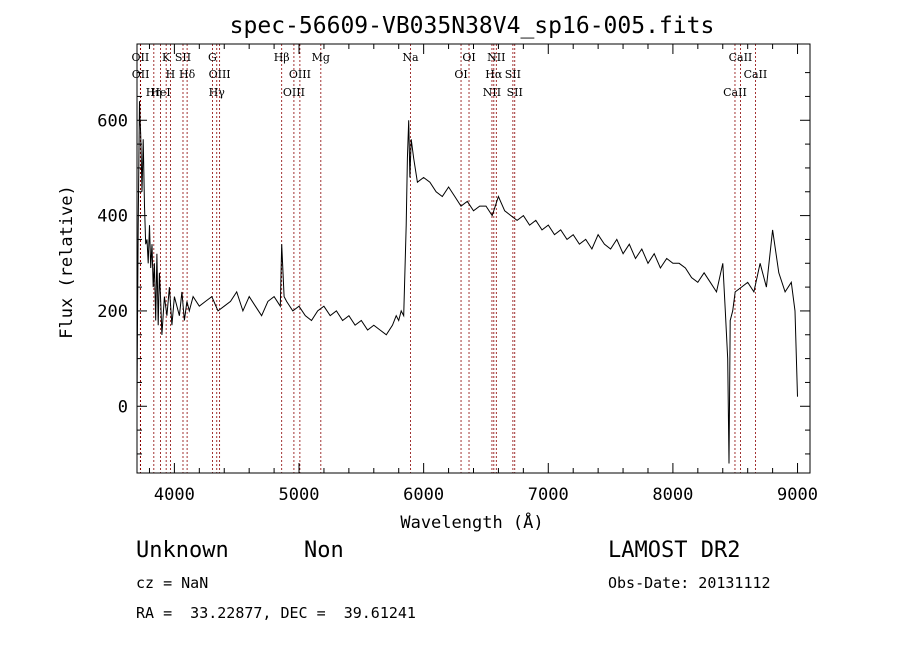  Describe the element at coordinates (183, 57) in the screenshot. I see `line-label-6: SII` at that location.